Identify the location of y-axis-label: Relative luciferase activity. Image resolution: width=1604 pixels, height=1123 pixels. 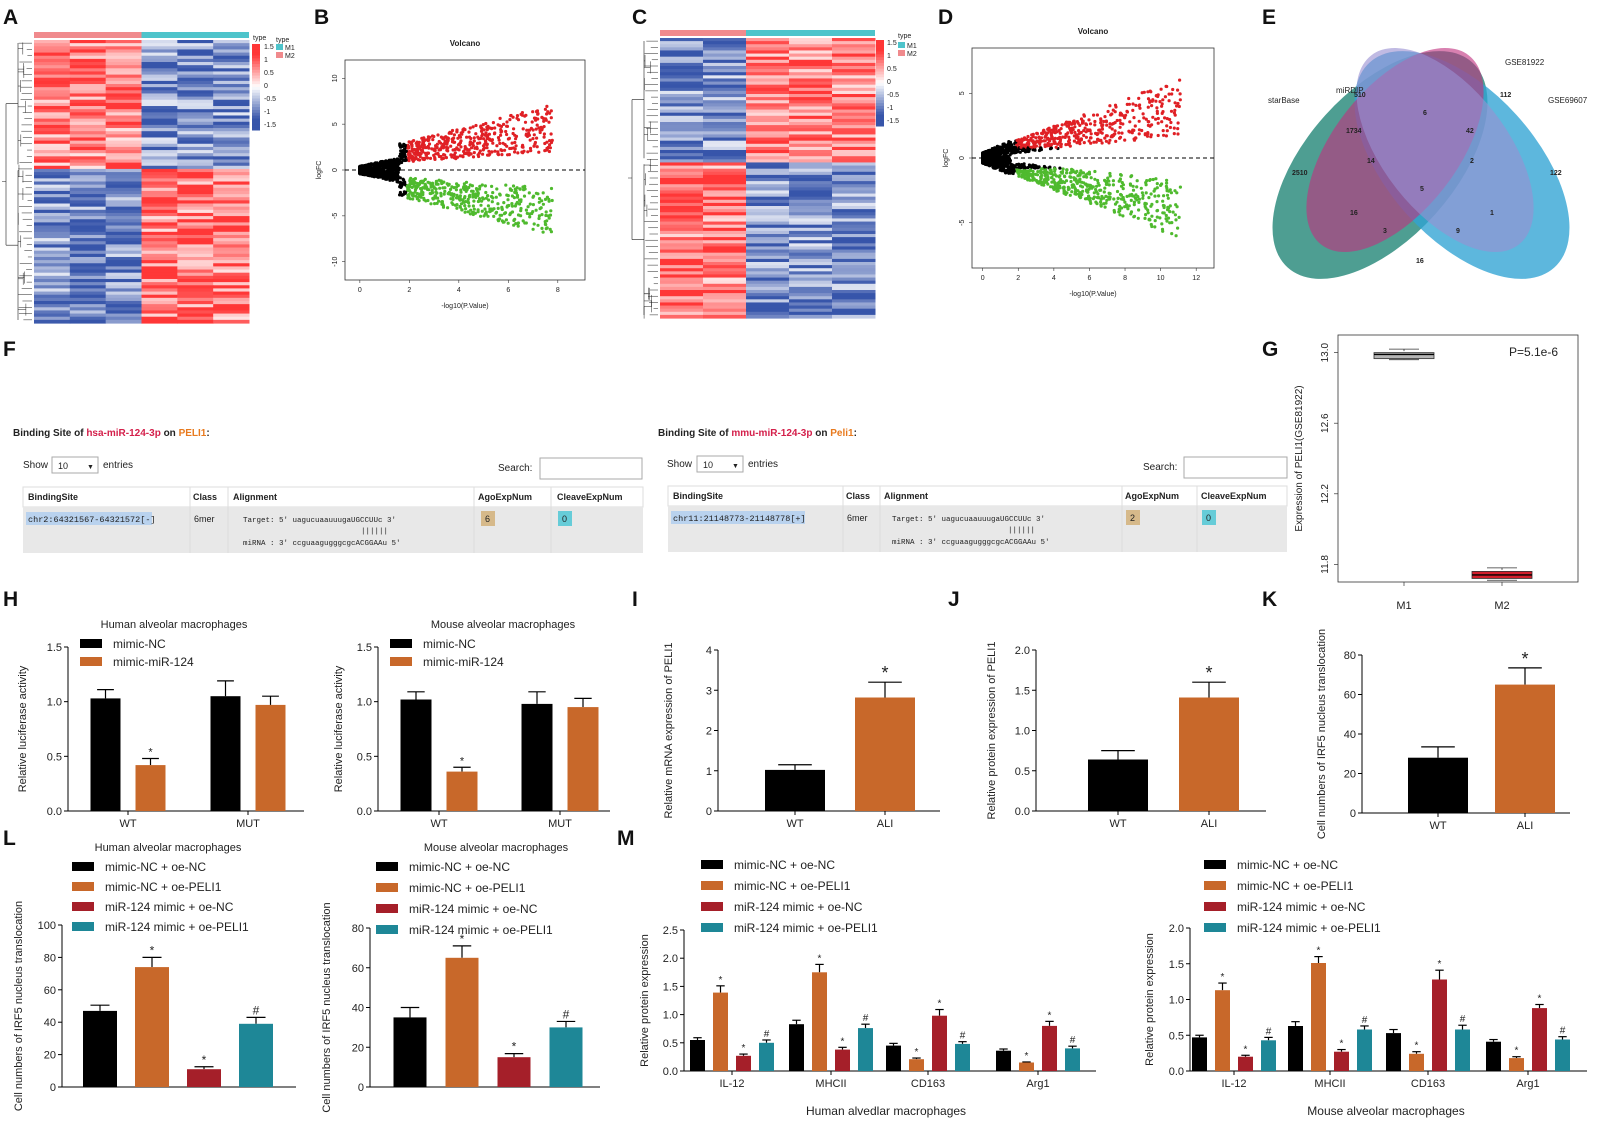
(23, 728).